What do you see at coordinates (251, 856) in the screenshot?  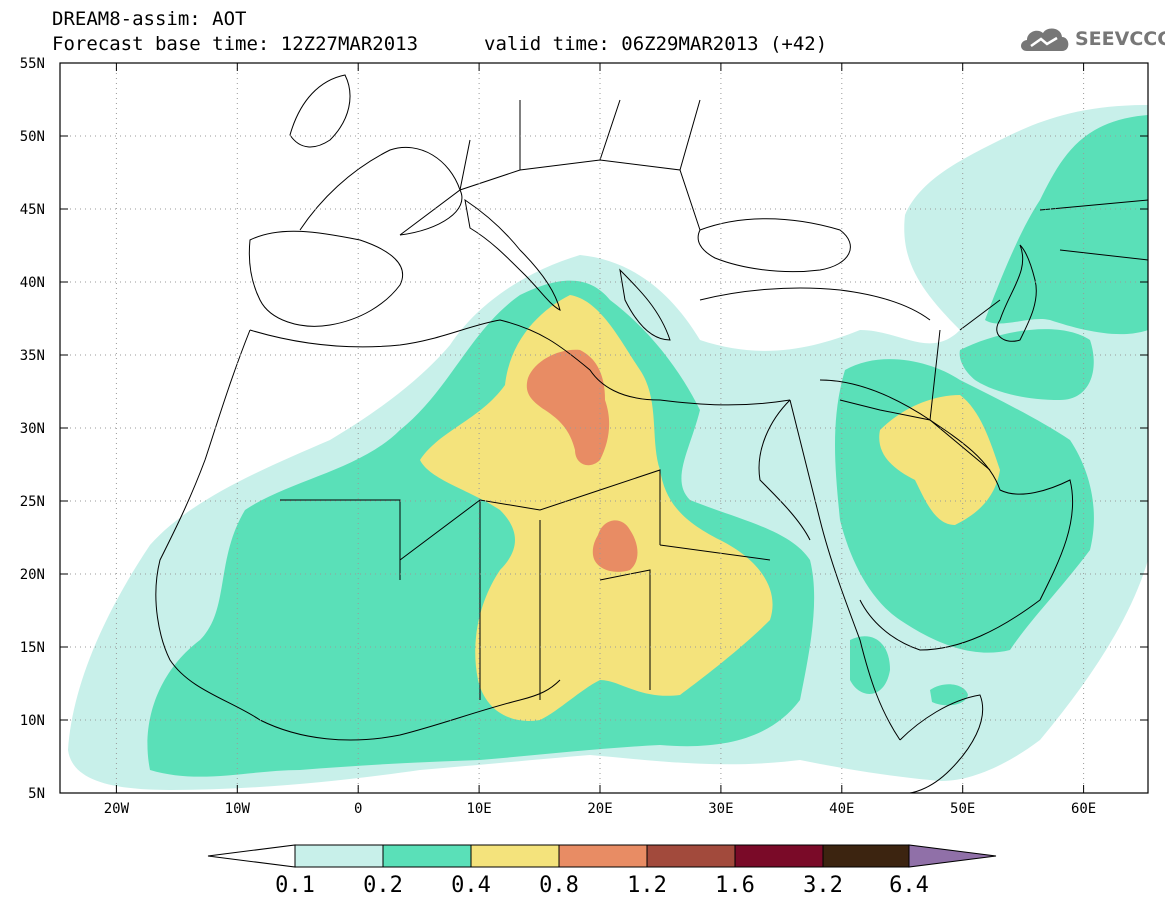 I see `colorbar-under` at bounding box center [251, 856].